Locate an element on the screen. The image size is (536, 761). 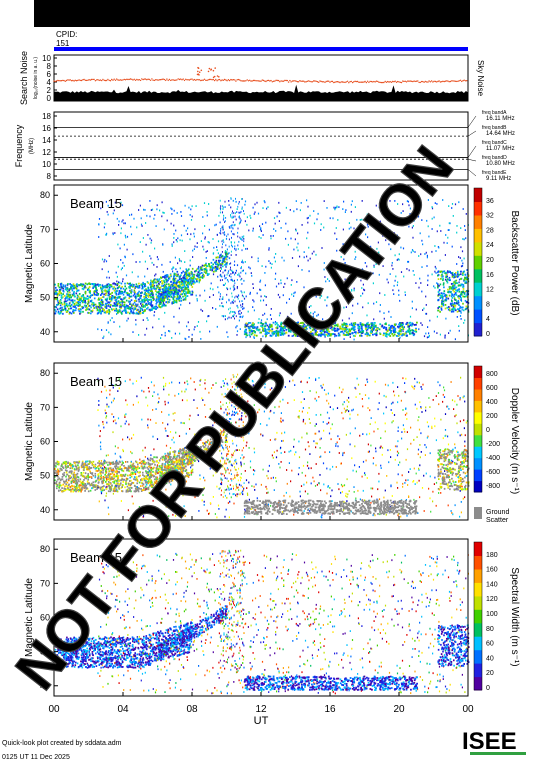
noise-floor is located at coordinates (261, 92).